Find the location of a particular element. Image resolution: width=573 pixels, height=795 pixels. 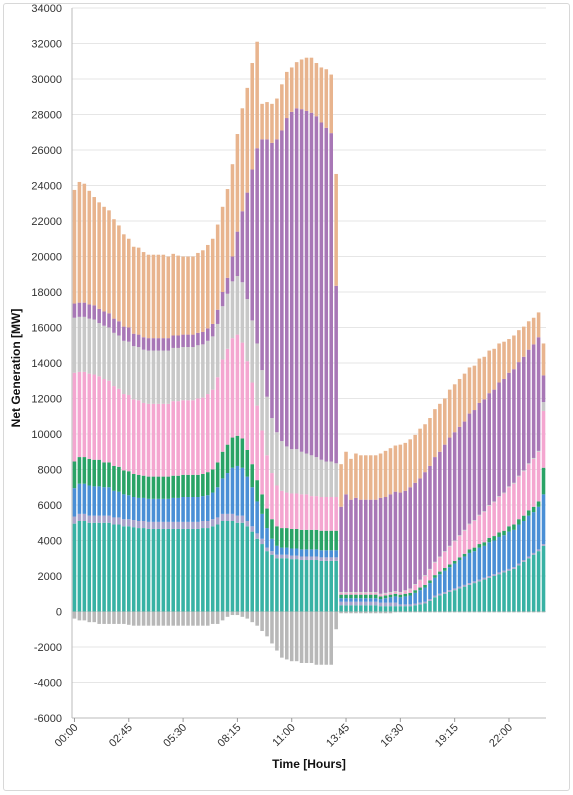

y-tick-label: 20000 is located at coordinates (46, 258).